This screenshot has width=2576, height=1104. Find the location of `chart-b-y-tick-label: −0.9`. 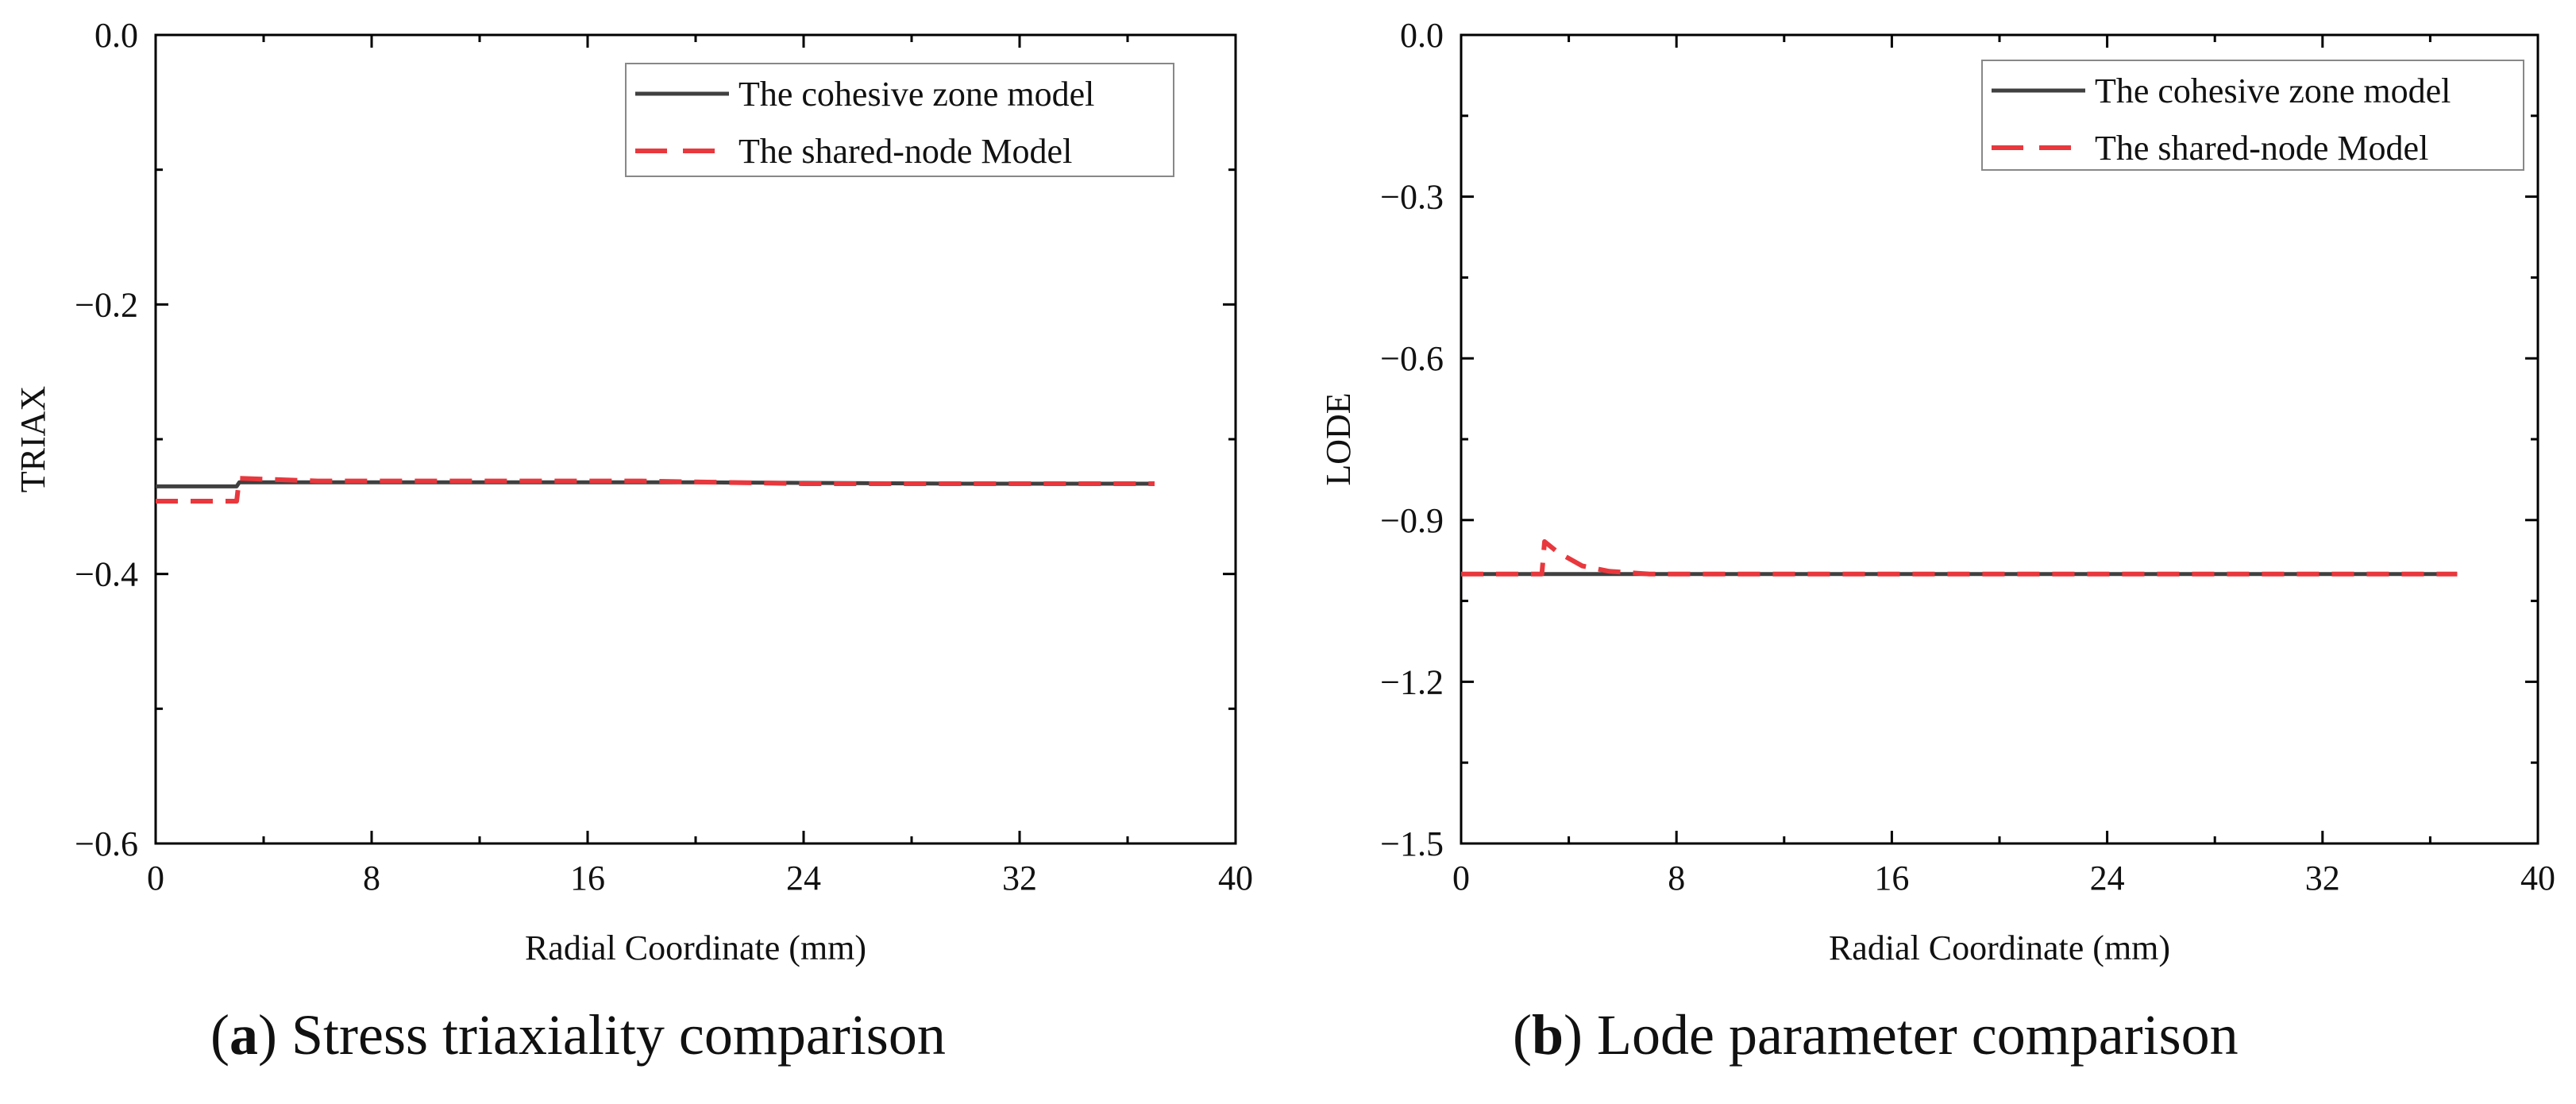

chart-b-y-tick-label: −0.9 is located at coordinates (1412, 520).